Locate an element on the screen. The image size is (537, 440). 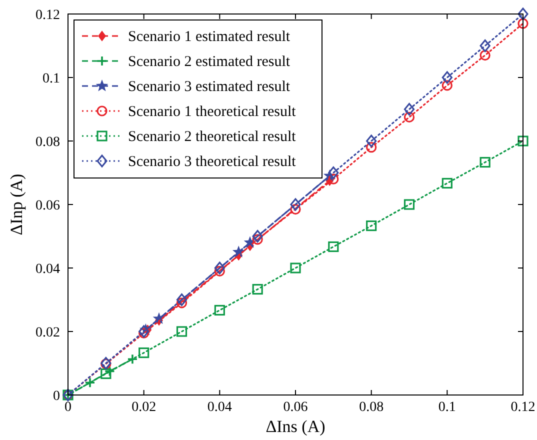
y-tick-label: 0.06 is located at coordinates (48, 206).